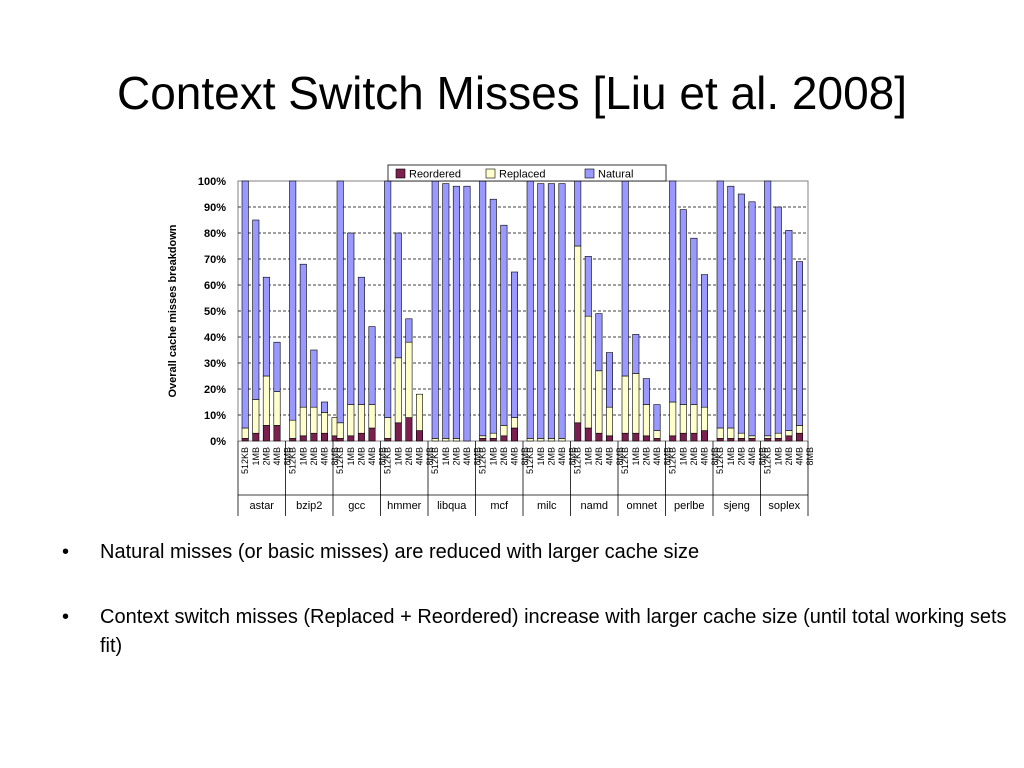 Image resolution: width=1024 pixels, height=768 pixels. Describe the element at coordinates (215, 208) in the screenshot. I see `y-tick-label: 90%` at that location.